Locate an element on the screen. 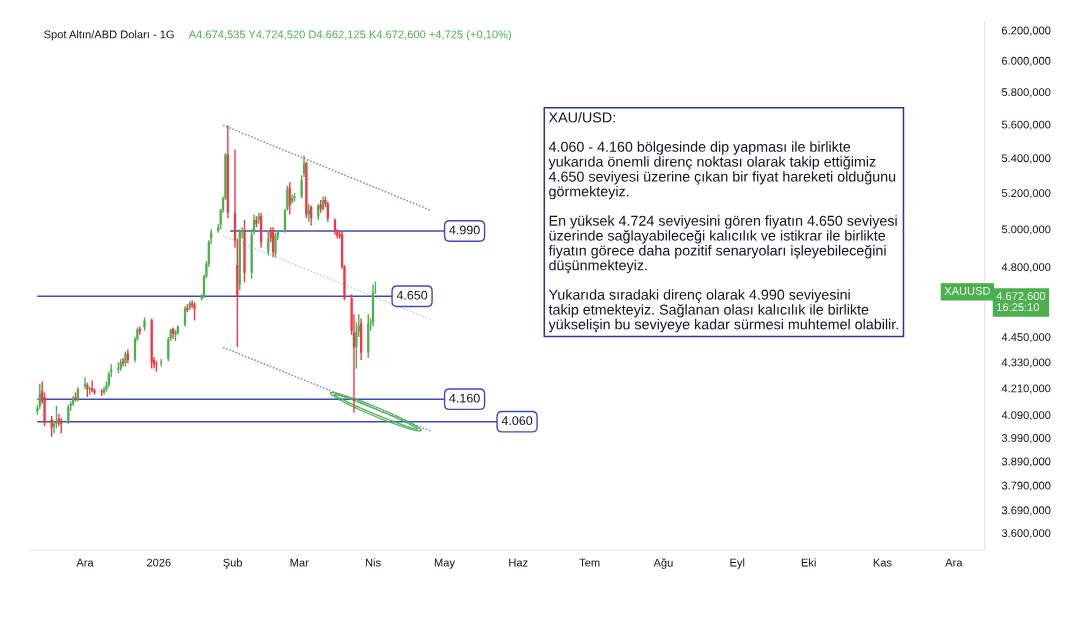 Image resolution: width=1081 pixels, height=618 pixels. y-tick-label: 4.210,000 is located at coordinates (1026, 389).